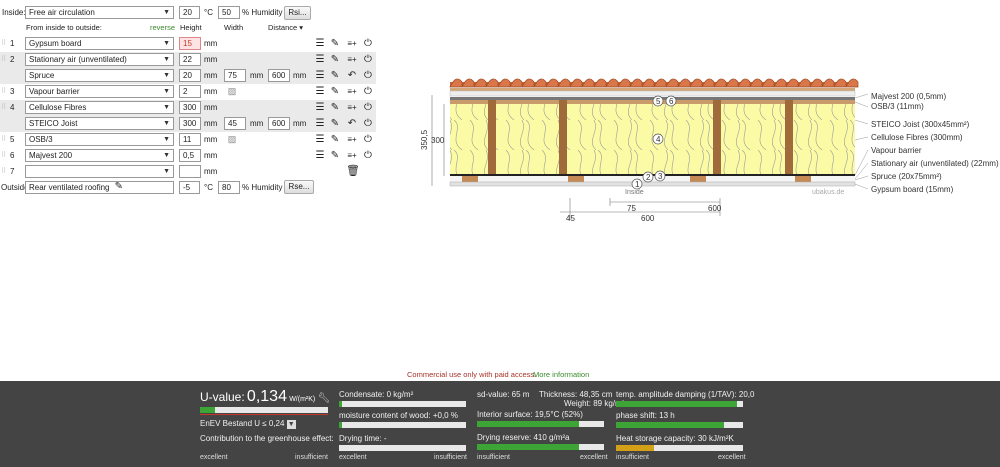 This screenshot has width=1000, height=467. Describe the element at coordinates (652, 139) in the screenshot. I see `insulation-pattern` at that location.